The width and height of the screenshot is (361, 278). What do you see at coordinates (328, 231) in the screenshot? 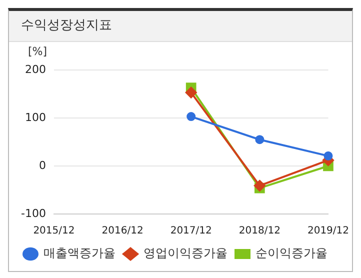
I see `x-tick-label: 2019/12` at bounding box center [328, 231].